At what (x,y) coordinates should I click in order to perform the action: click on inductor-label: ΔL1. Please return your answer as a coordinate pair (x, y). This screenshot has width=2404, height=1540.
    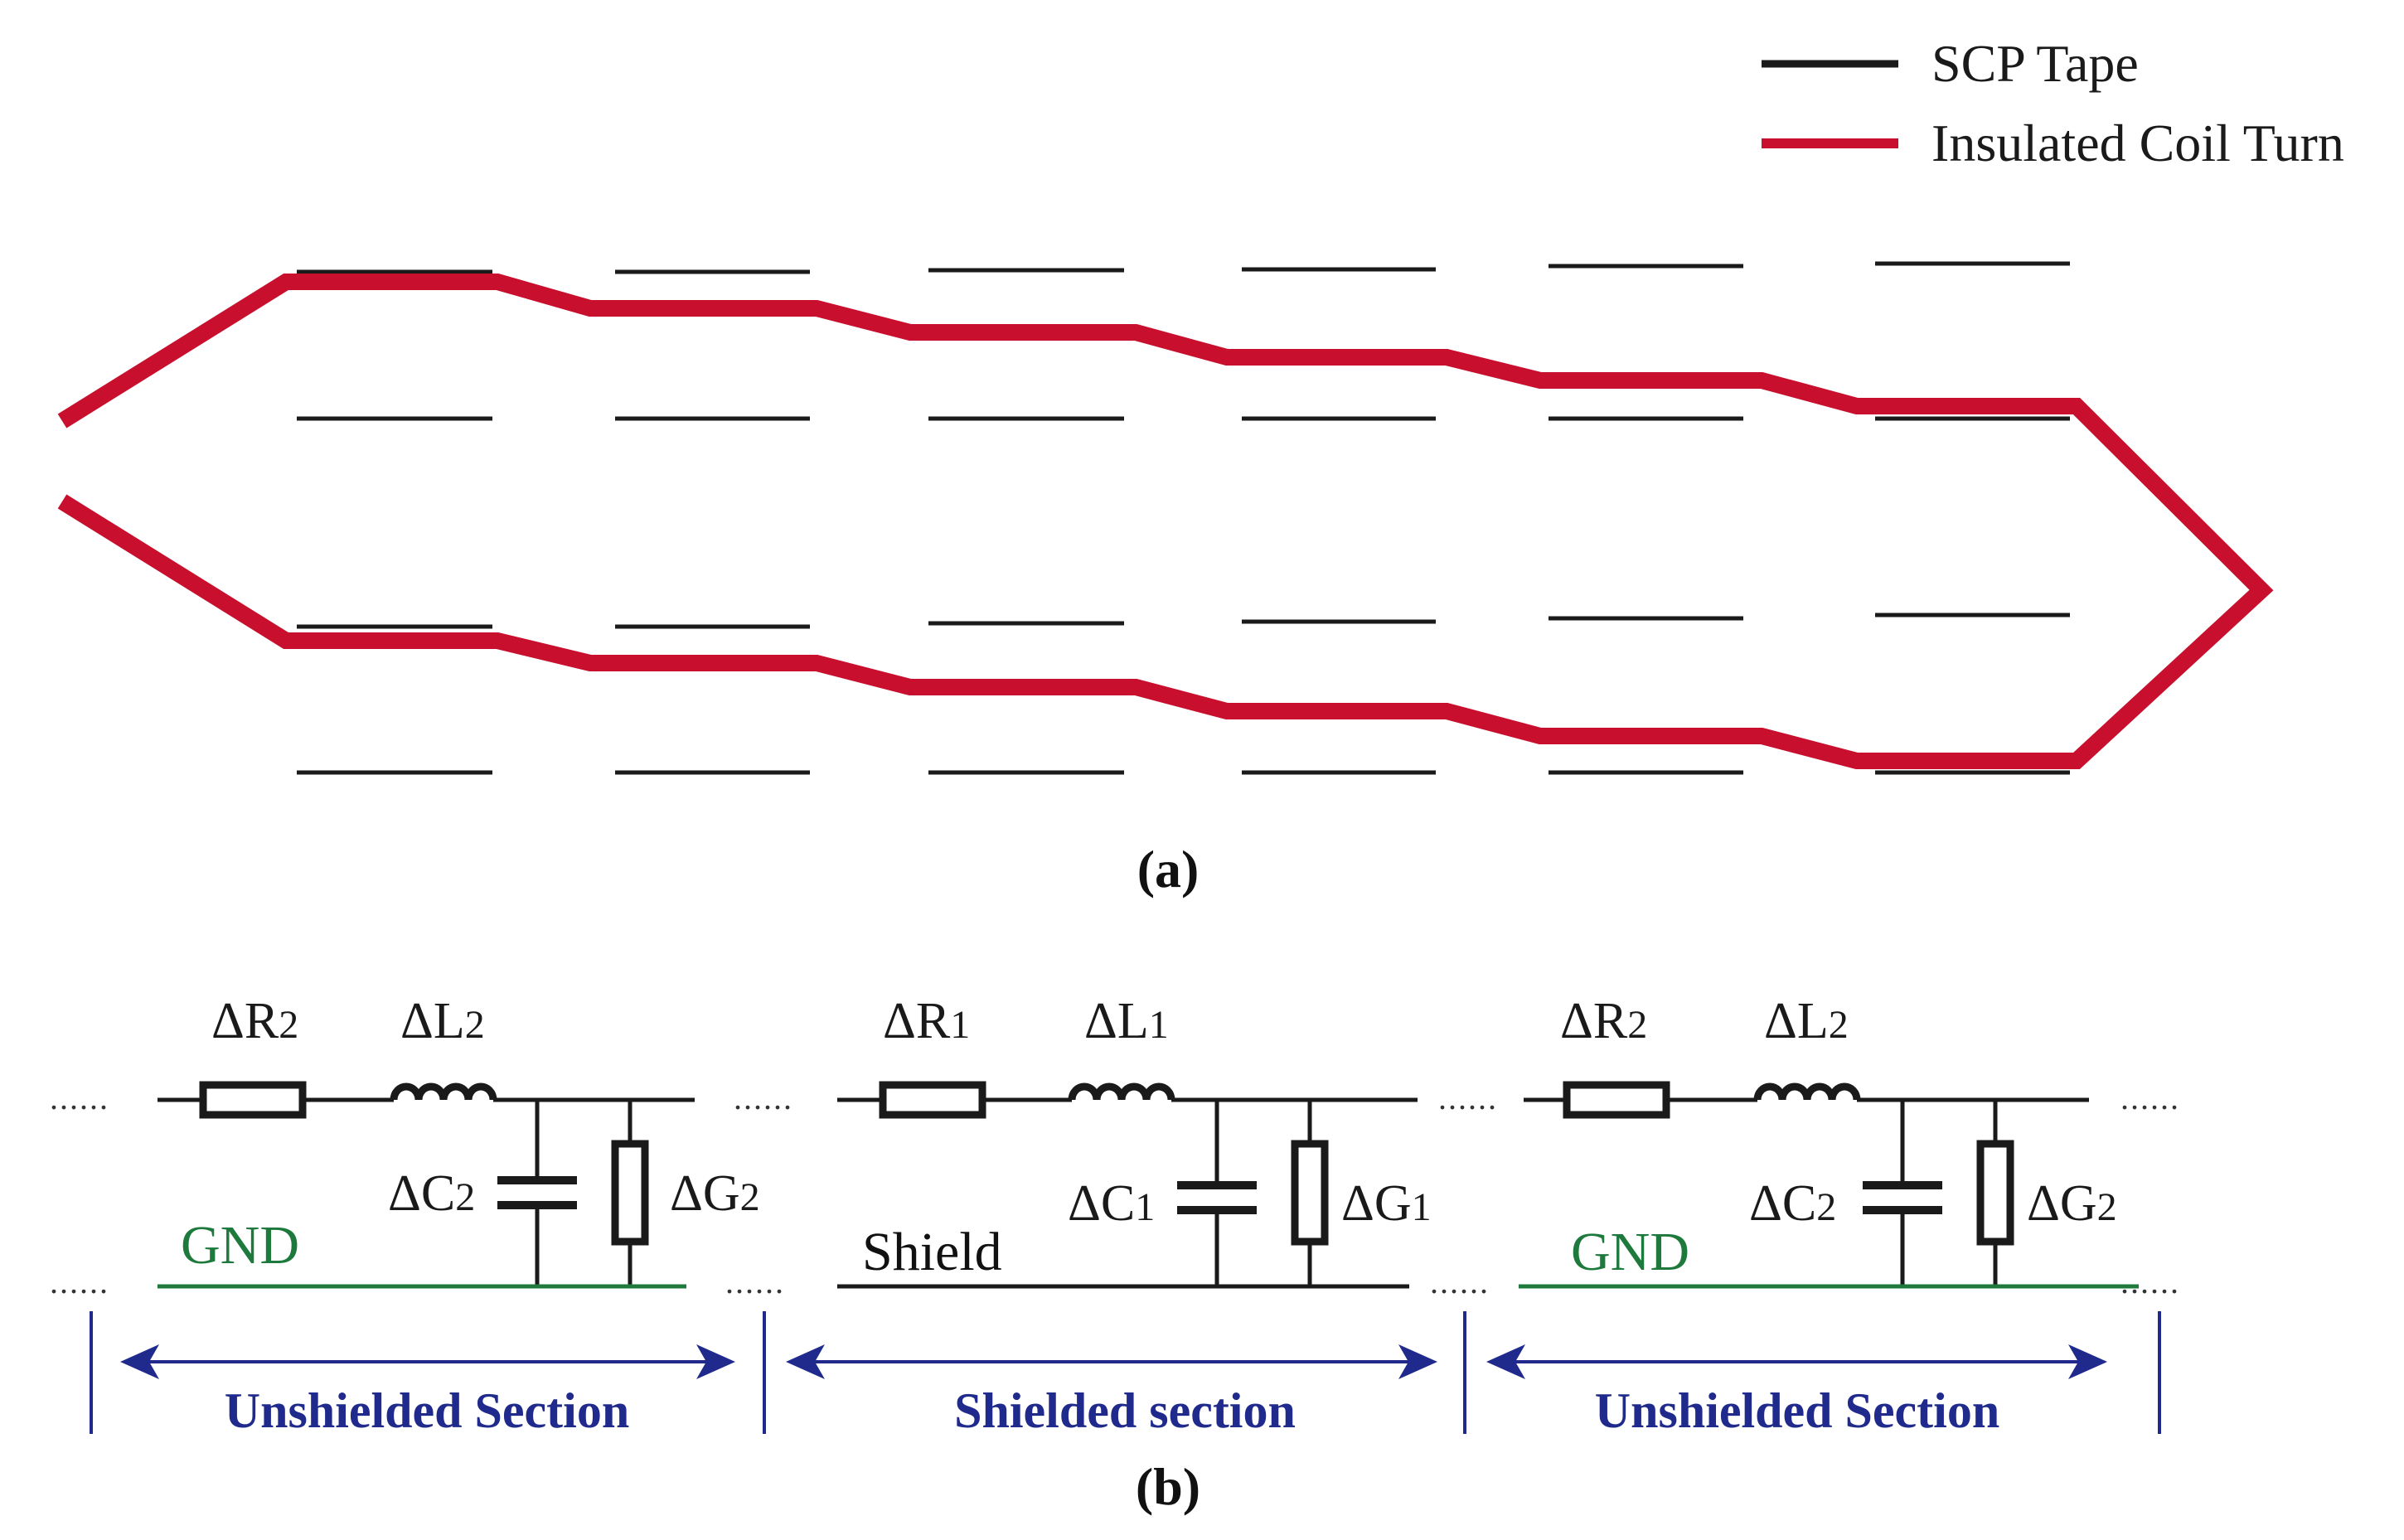
    Looking at the image, I should click on (1126, 1021).